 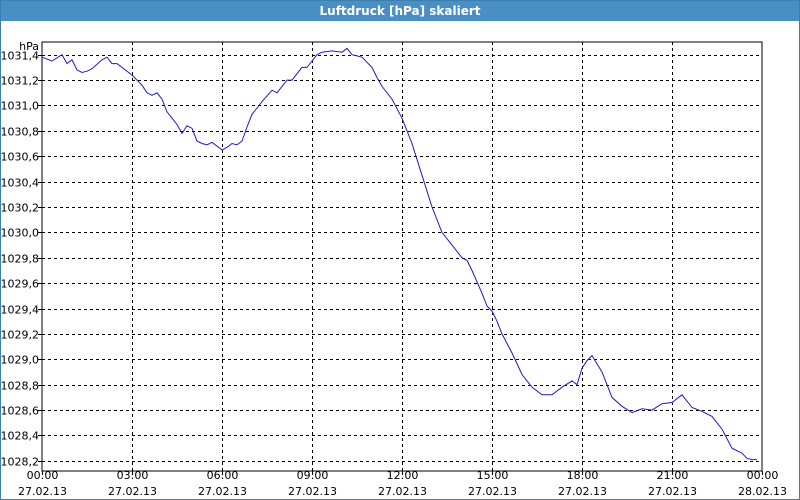 What do you see at coordinates (762, 491) in the screenshot?
I see `x-tick-date-label: 28.02.13` at bounding box center [762, 491].